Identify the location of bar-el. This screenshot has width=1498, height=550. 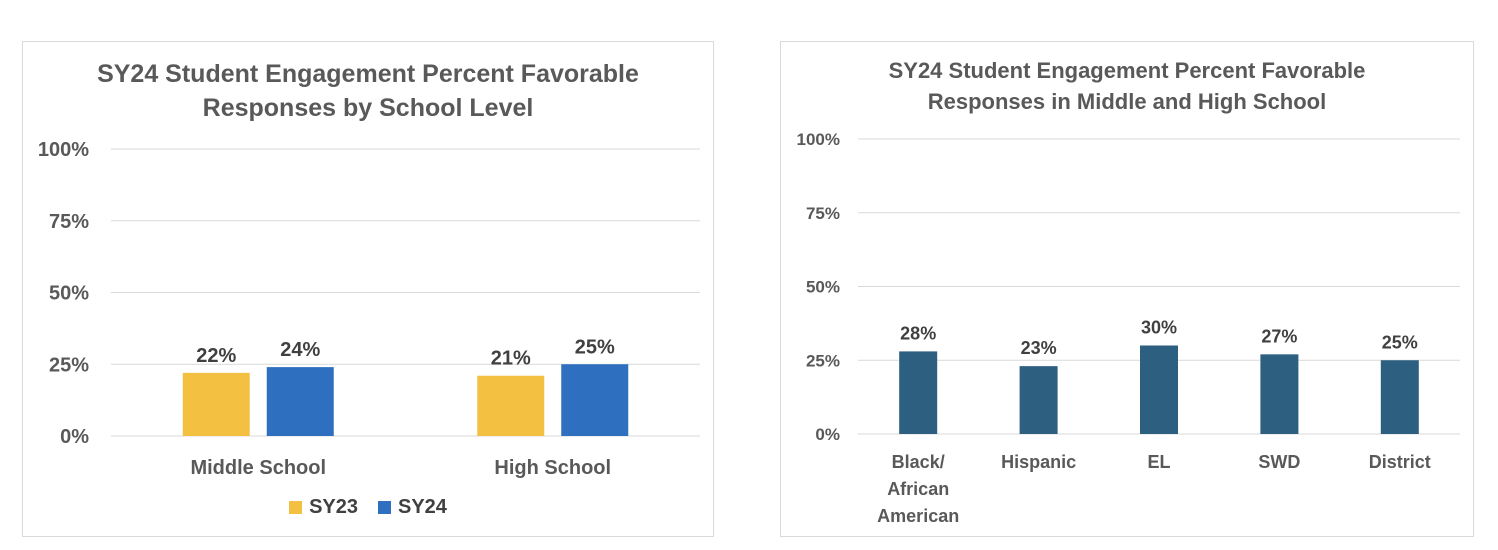
(1159, 389).